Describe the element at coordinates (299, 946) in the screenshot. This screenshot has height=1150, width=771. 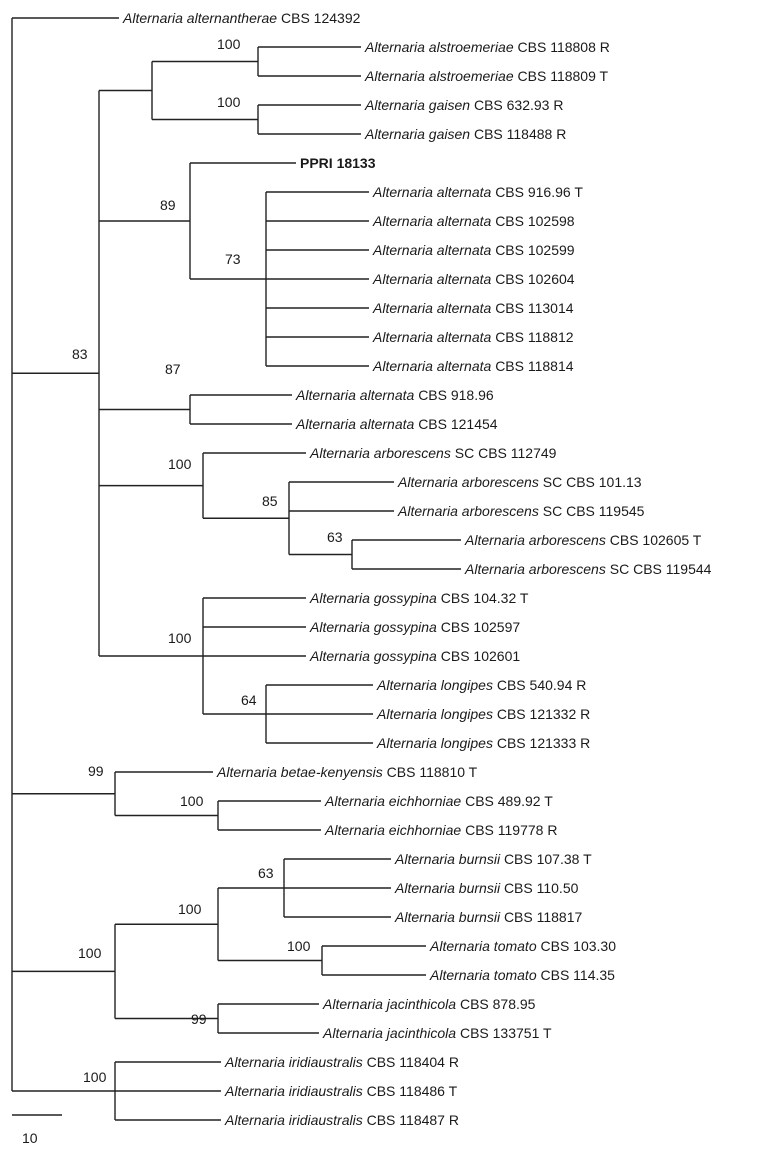
I see `support-value-tomato: 100` at that location.